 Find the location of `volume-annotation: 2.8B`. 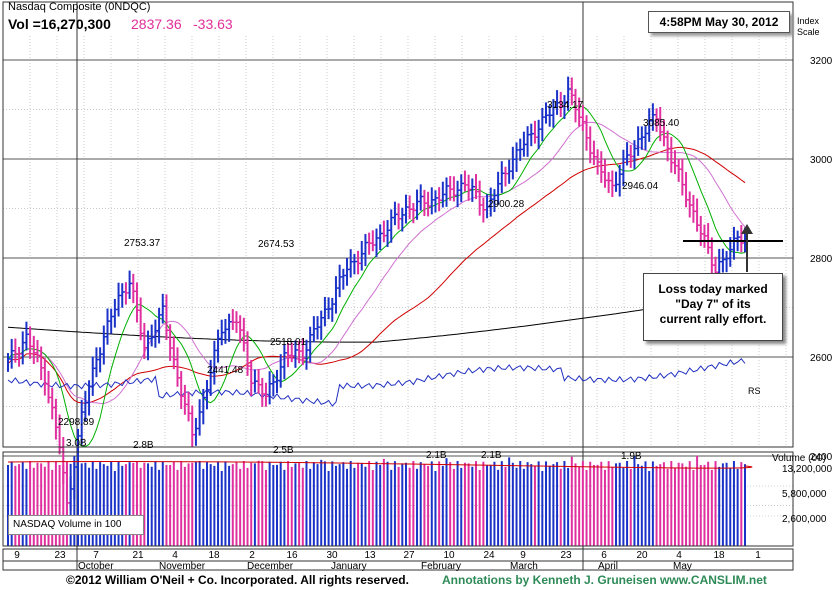

volume-annotation: 2.8B is located at coordinates (143, 445).